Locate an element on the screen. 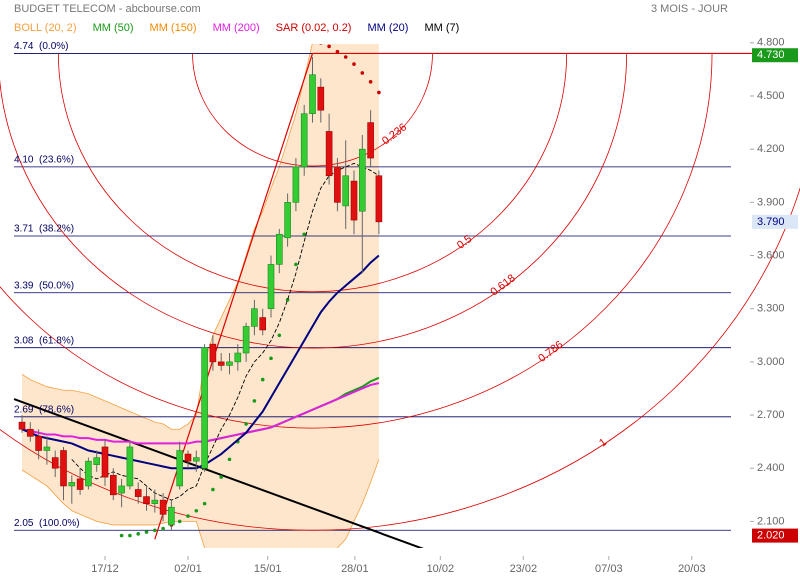  fib-label: 3.08 (61.8%) is located at coordinates (44, 340).